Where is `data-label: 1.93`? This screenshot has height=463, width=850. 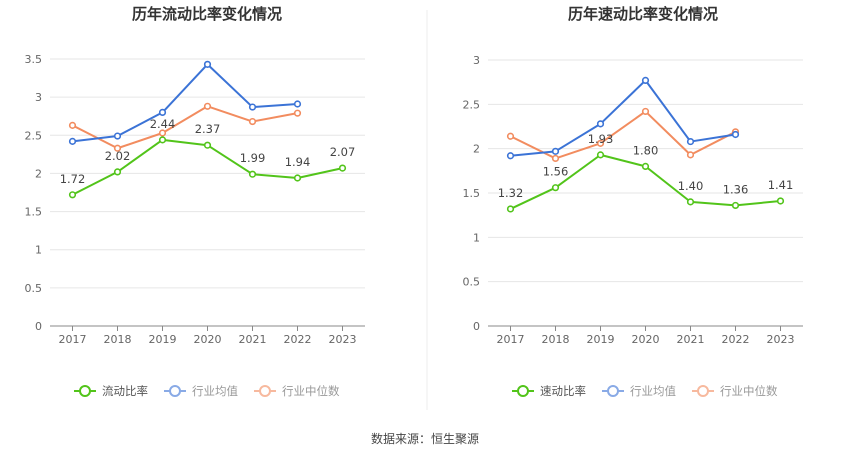 data-label: 1.93 is located at coordinates (601, 139).